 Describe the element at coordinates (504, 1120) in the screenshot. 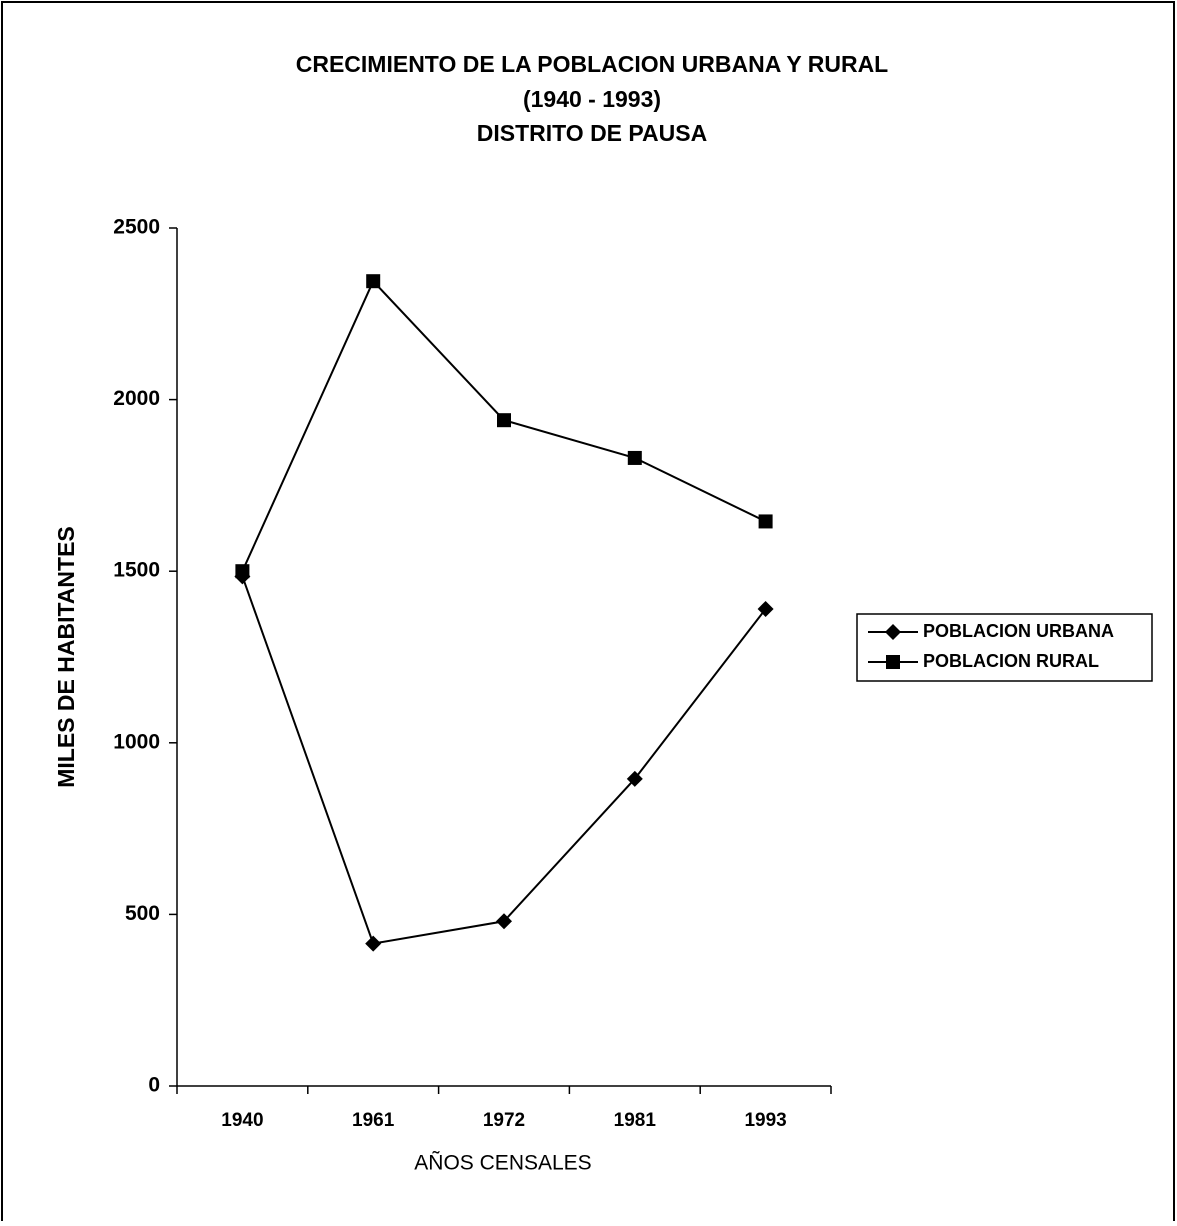

I see `x-tick-label: 1972` at that location.